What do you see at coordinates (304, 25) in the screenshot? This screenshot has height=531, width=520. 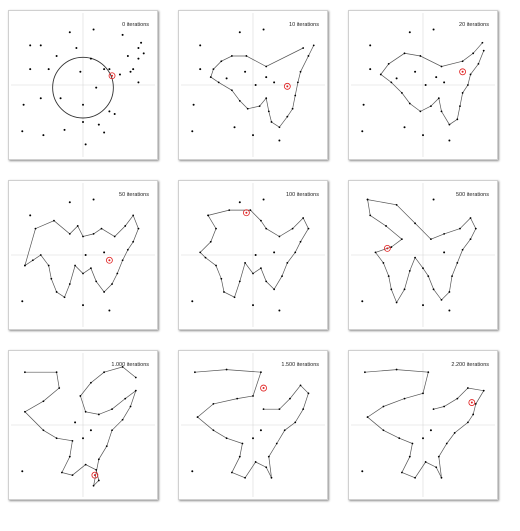 I see `panel-title: 10 iterations` at bounding box center [304, 25].